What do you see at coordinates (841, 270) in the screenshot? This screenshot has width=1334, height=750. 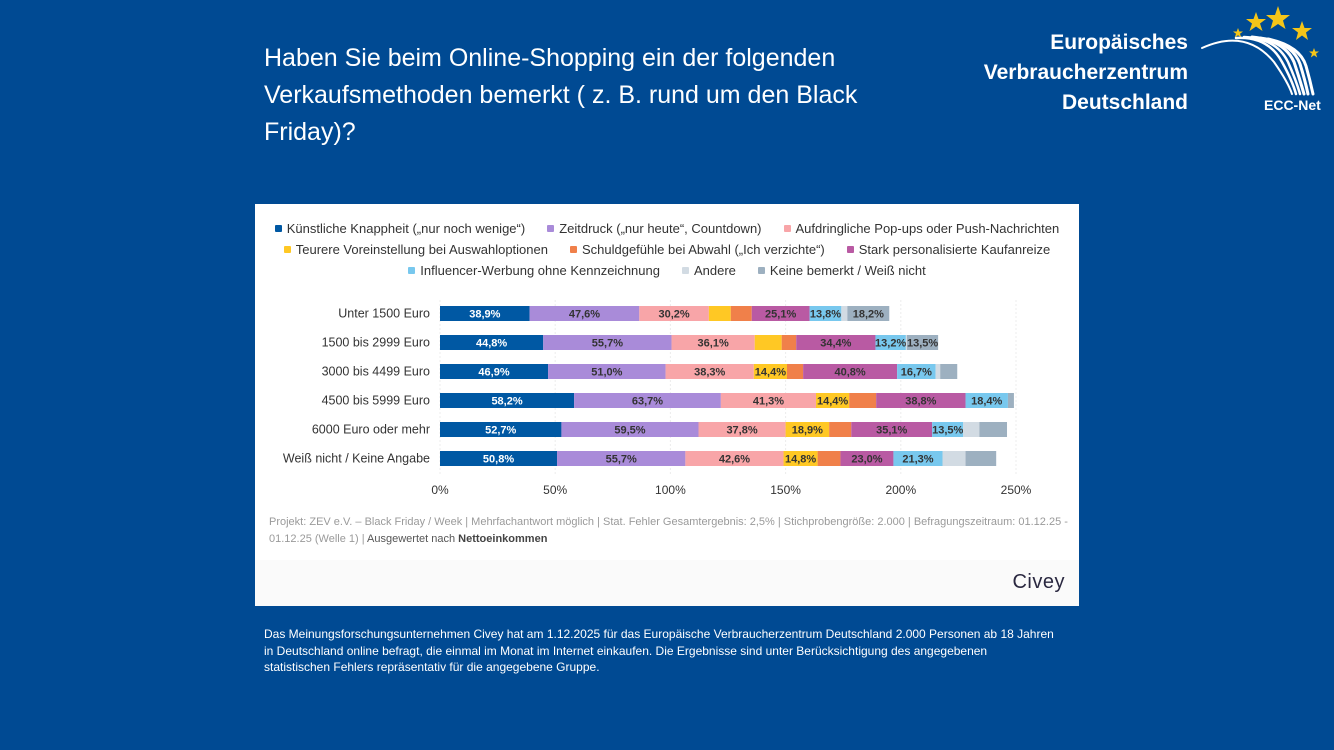 I see `legend-item: Keine bemerkt / Weiß nicht` at bounding box center [841, 270].